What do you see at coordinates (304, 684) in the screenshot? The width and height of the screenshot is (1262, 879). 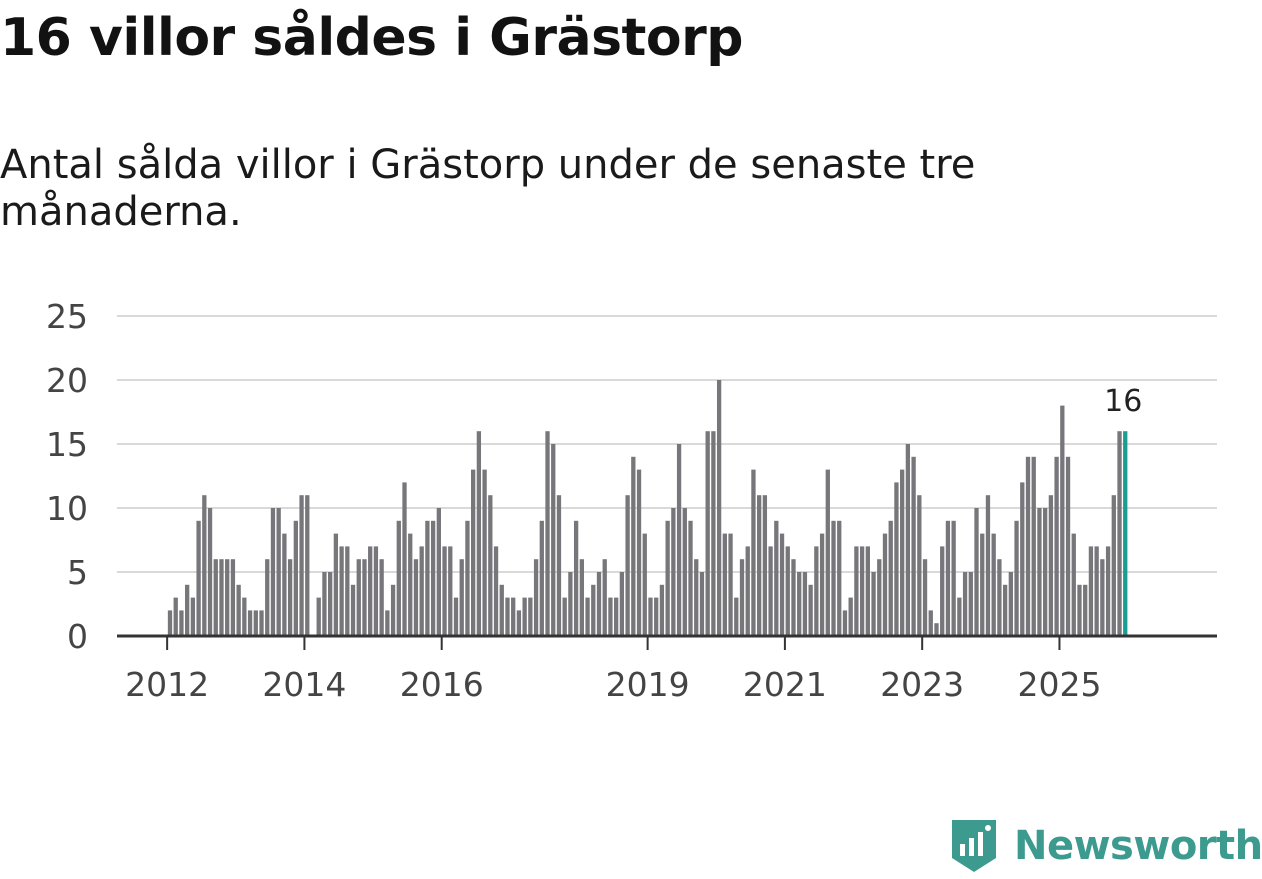 I see `x-tick-label: 2014` at bounding box center [304, 684].